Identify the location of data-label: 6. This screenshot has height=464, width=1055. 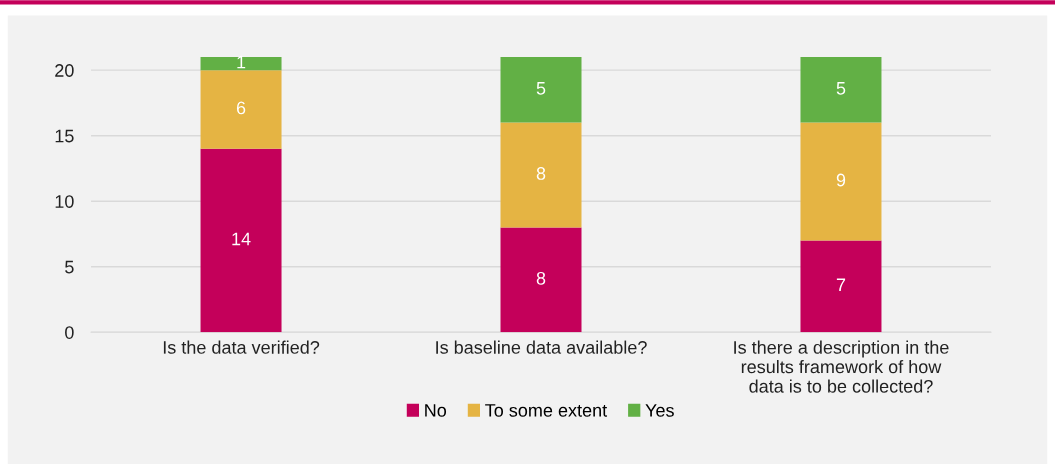
(241, 108).